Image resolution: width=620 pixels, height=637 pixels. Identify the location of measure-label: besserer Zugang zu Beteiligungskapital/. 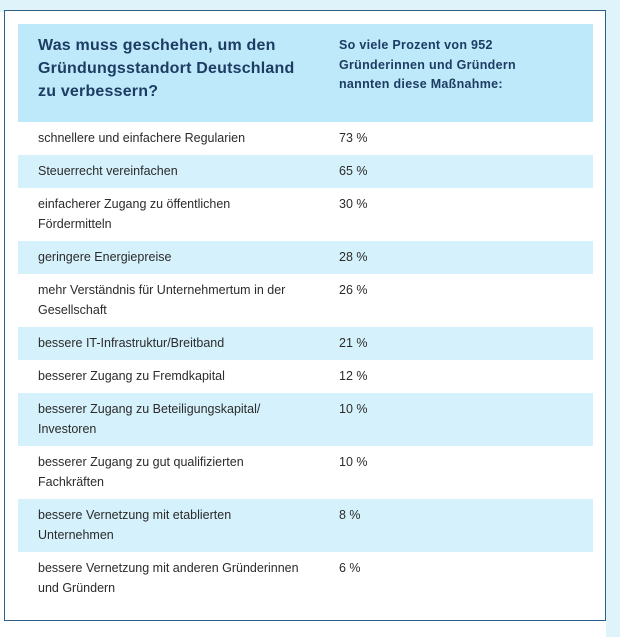
(149, 409).